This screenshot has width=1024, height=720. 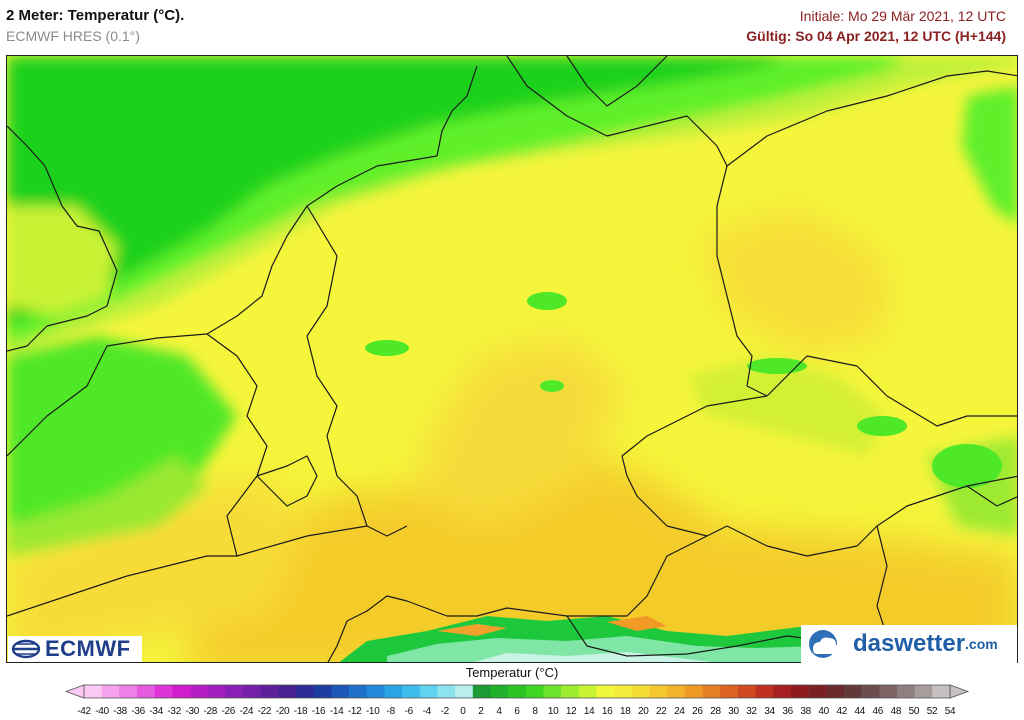 What do you see at coordinates (805, 711) in the screenshot?
I see `scale-tick-label: 38` at bounding box center [805, 711].